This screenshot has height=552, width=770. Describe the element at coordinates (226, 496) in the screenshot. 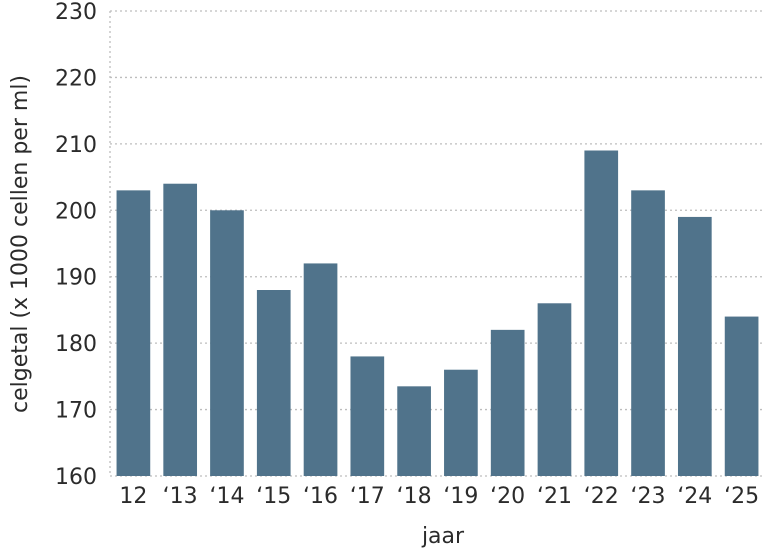

I see `x-tick-label: ‘14` at that location.